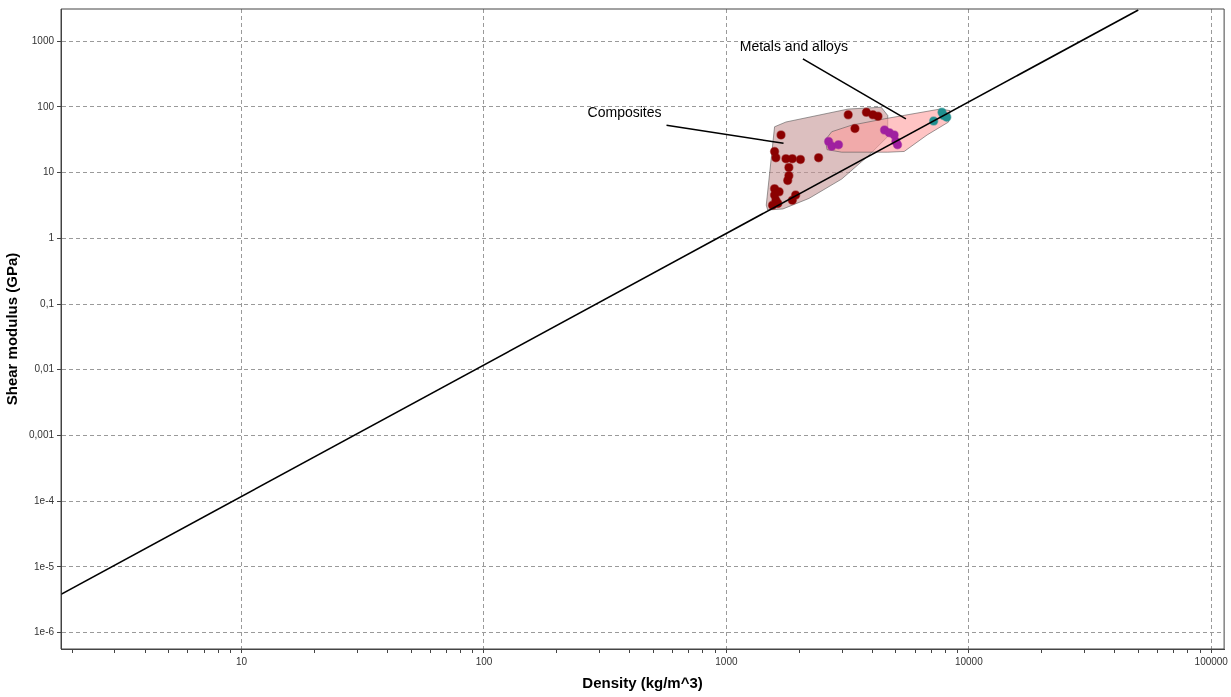 Image resolution: width=1231 pixels, height=697 pixels. I want to click on y-tick-label: 1e-5, so click(44, 566).